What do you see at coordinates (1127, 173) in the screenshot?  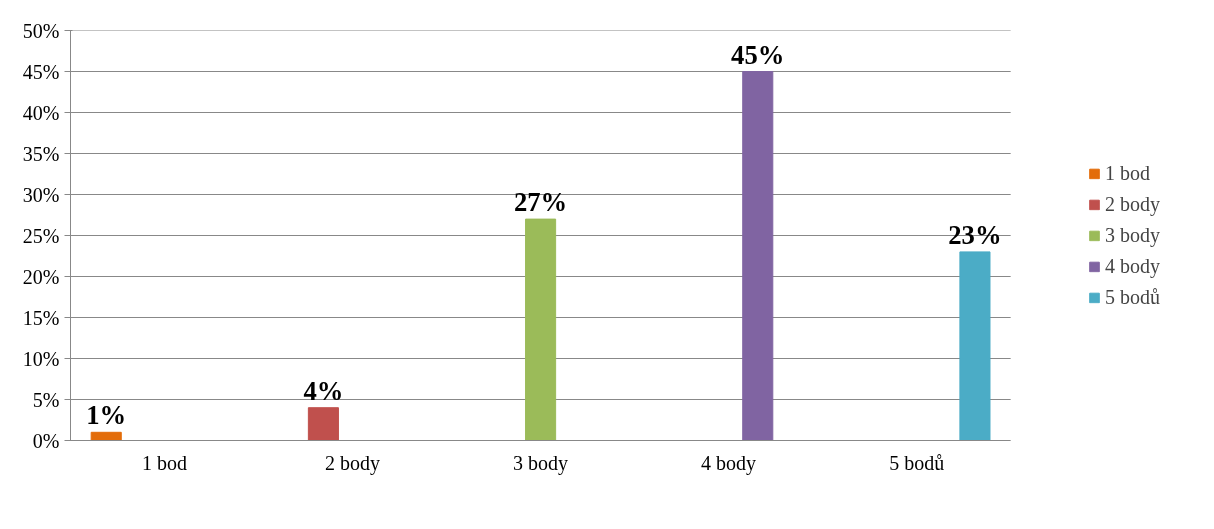 I see `legend-label: 1 bod` at bounding box center [1127, 173].